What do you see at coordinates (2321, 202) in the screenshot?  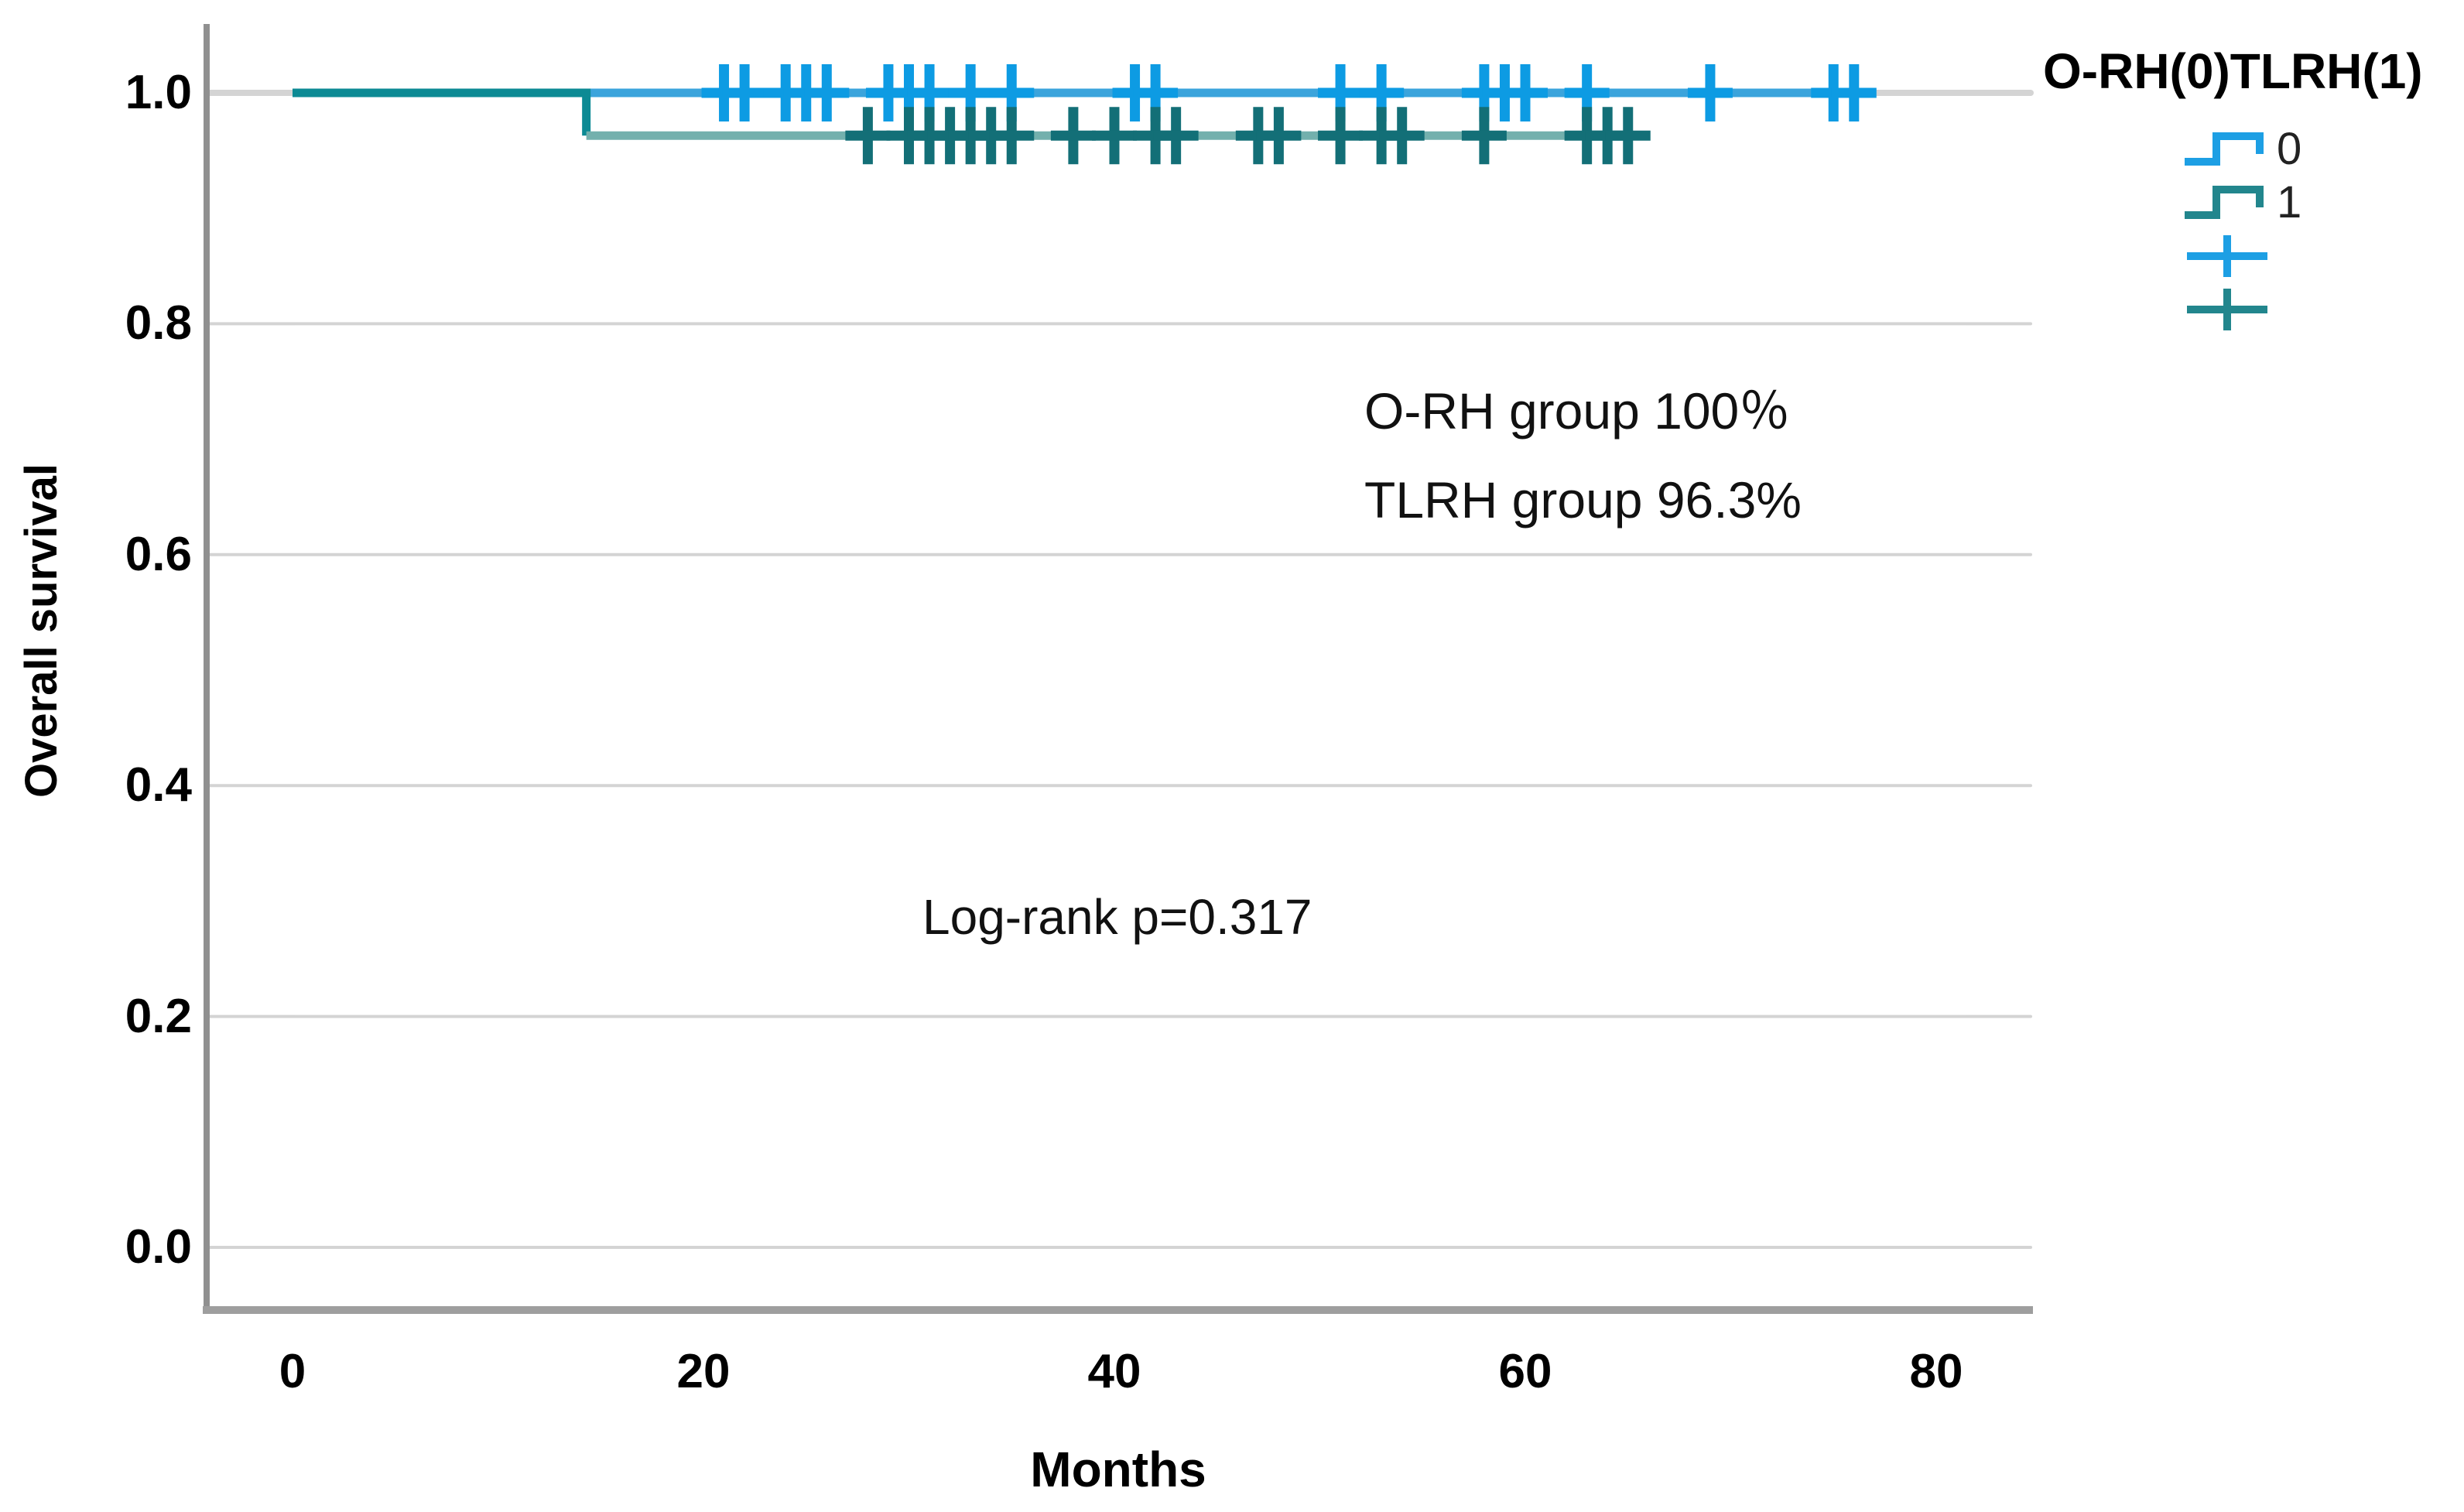 I see `legend-entry-1: 1` at bounding box center [2321, 202].